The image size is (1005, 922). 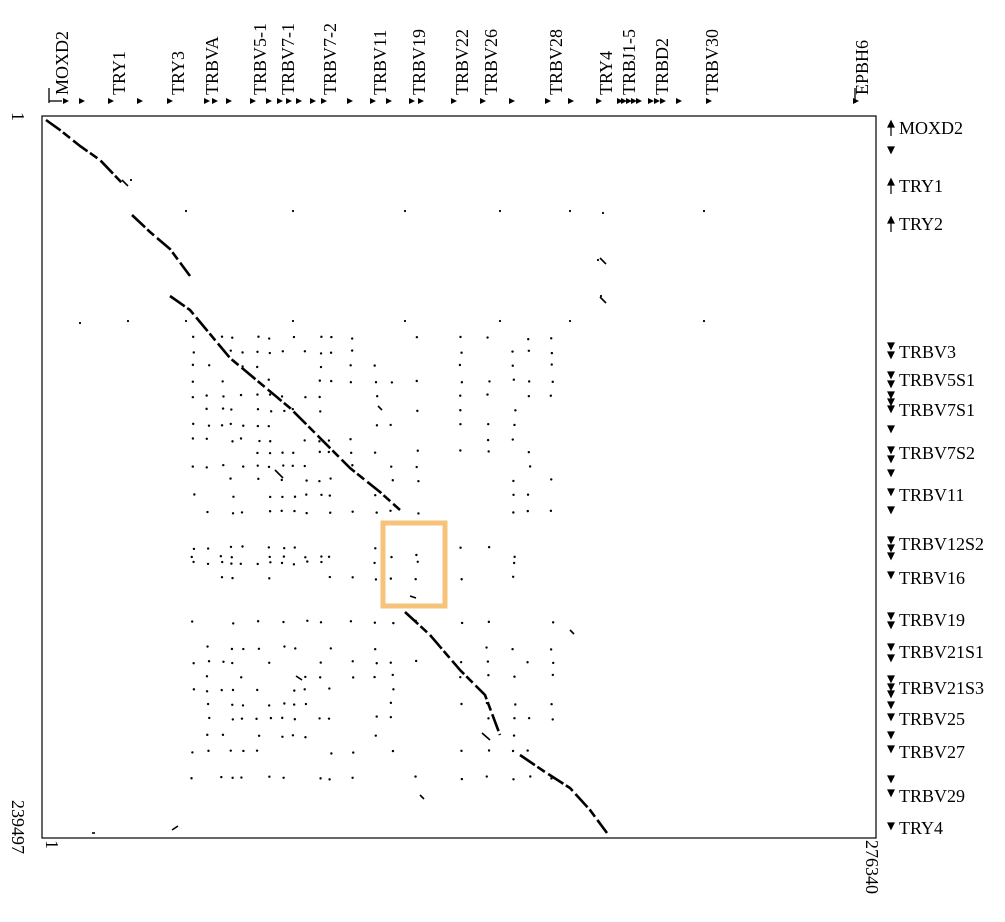 I want to click on right-gene-label: TRBV21S1, so click(x=941, y=652).